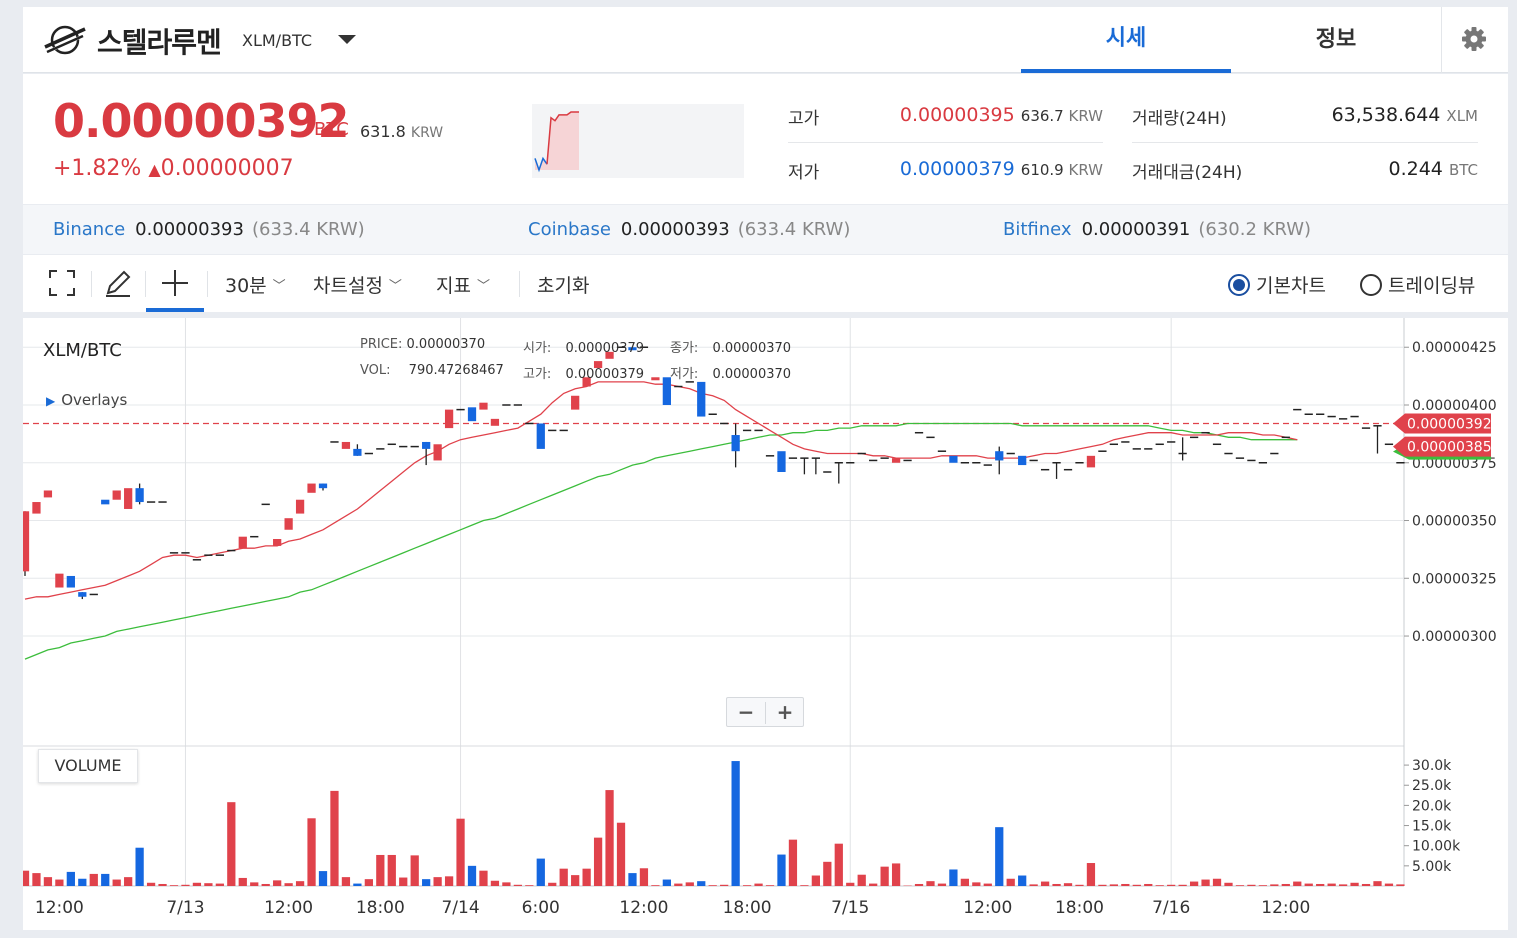 The width and height of the screenshot is (1517, 938). Describe the element at coordinates (850, 908) in the screenshot. I see `x-tick-label: 7/15` at that location.